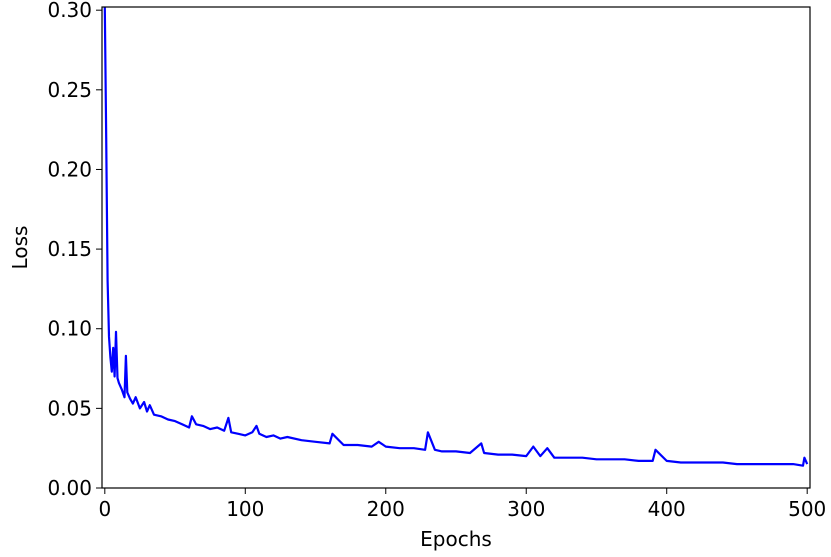 The width and height of the screenshot is (831, 557). Describe the element at coordinates (69, 169) in the screenshot. I see `y-tick-label: 0.20` at that location.